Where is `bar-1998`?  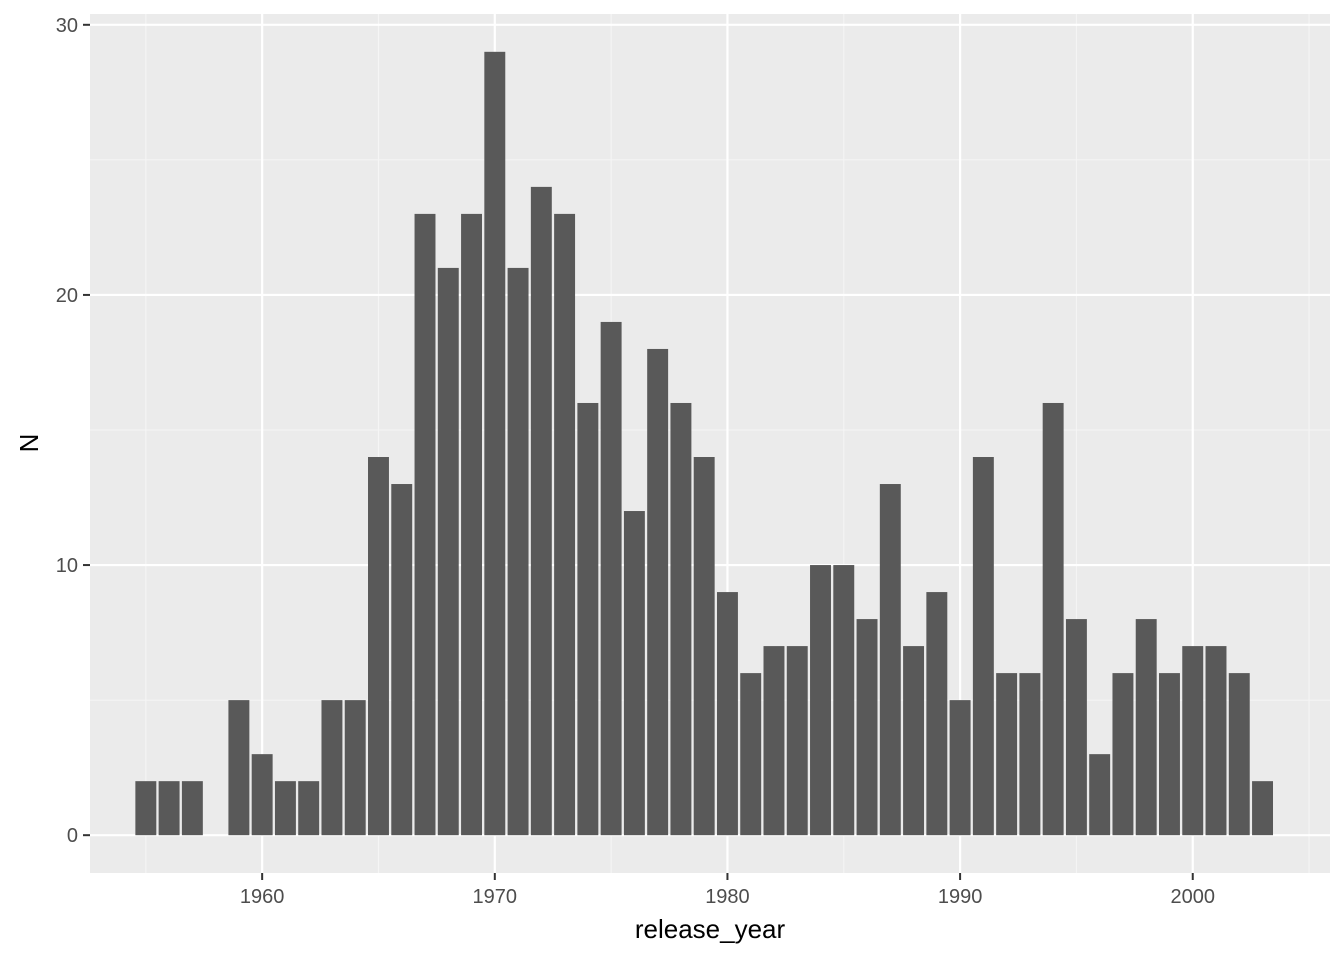 bar-1998 is located at coordinates (1146, 727).